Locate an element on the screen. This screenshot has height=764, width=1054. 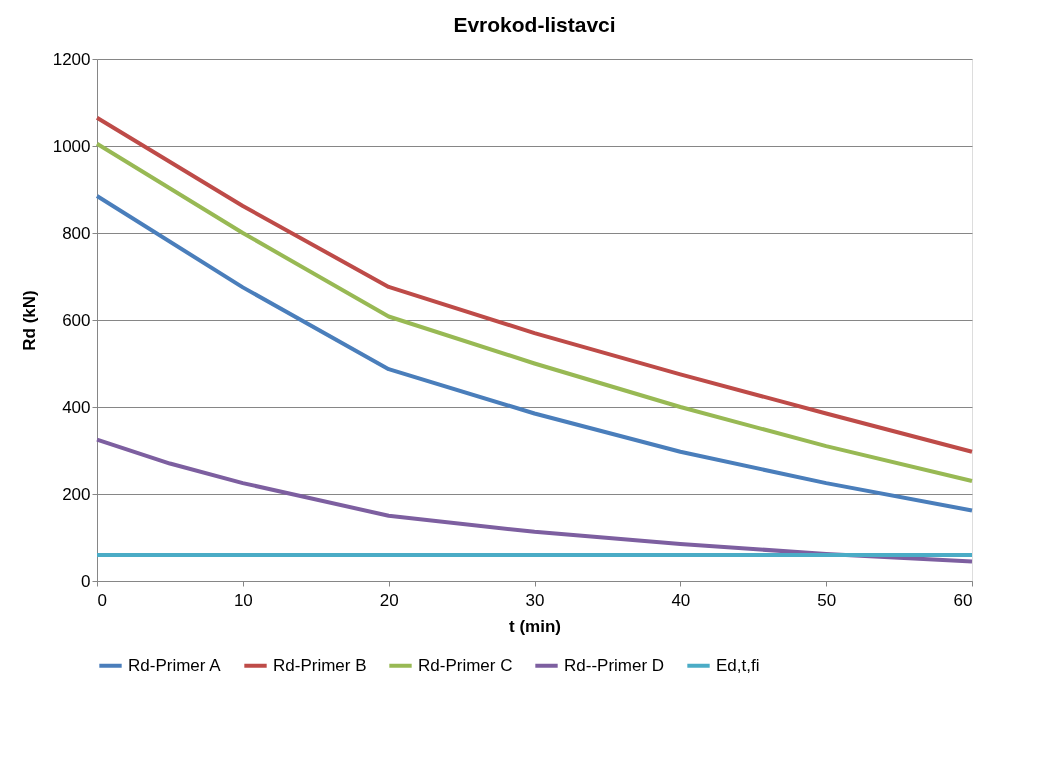
legend-label: Ed,t,fi is located at coordinates (738, 665).